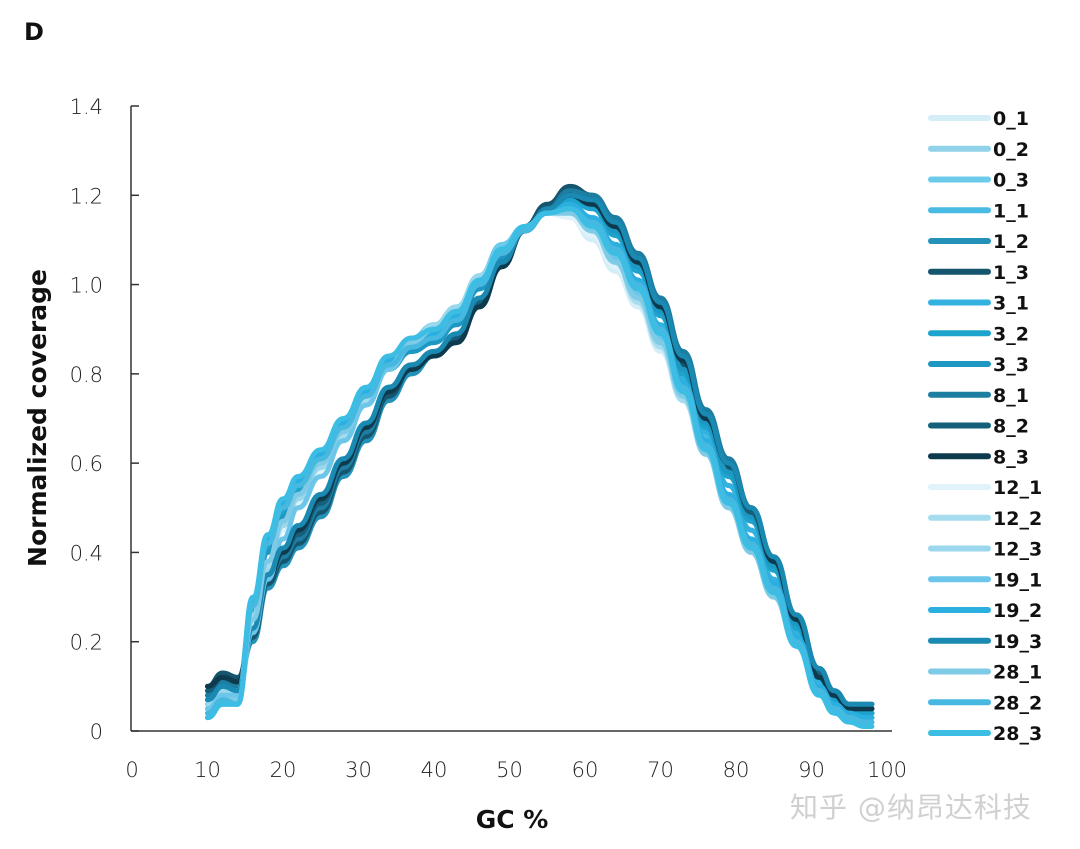 The width and height of the screenshot is (1080, 849). I want to click on x-tick-label: 40, so click(434, 770).